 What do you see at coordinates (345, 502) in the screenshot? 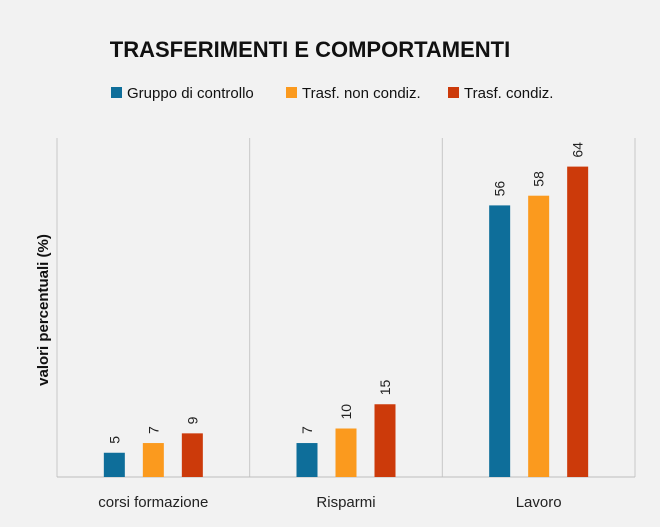
I see `x-tick-label: Risparmi` at bounding box center [345, 502].